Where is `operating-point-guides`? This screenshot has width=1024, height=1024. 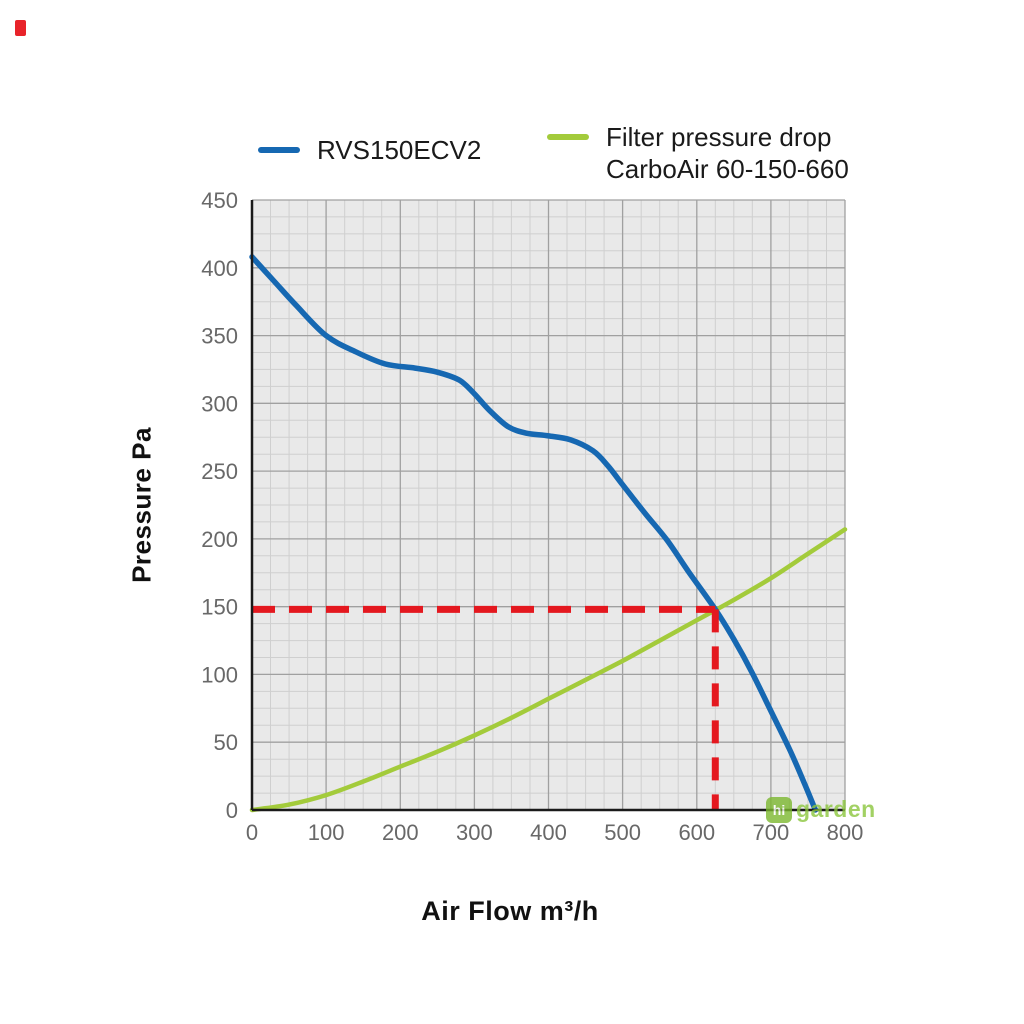 operating-point-guides is located at coordinates (485, 707).